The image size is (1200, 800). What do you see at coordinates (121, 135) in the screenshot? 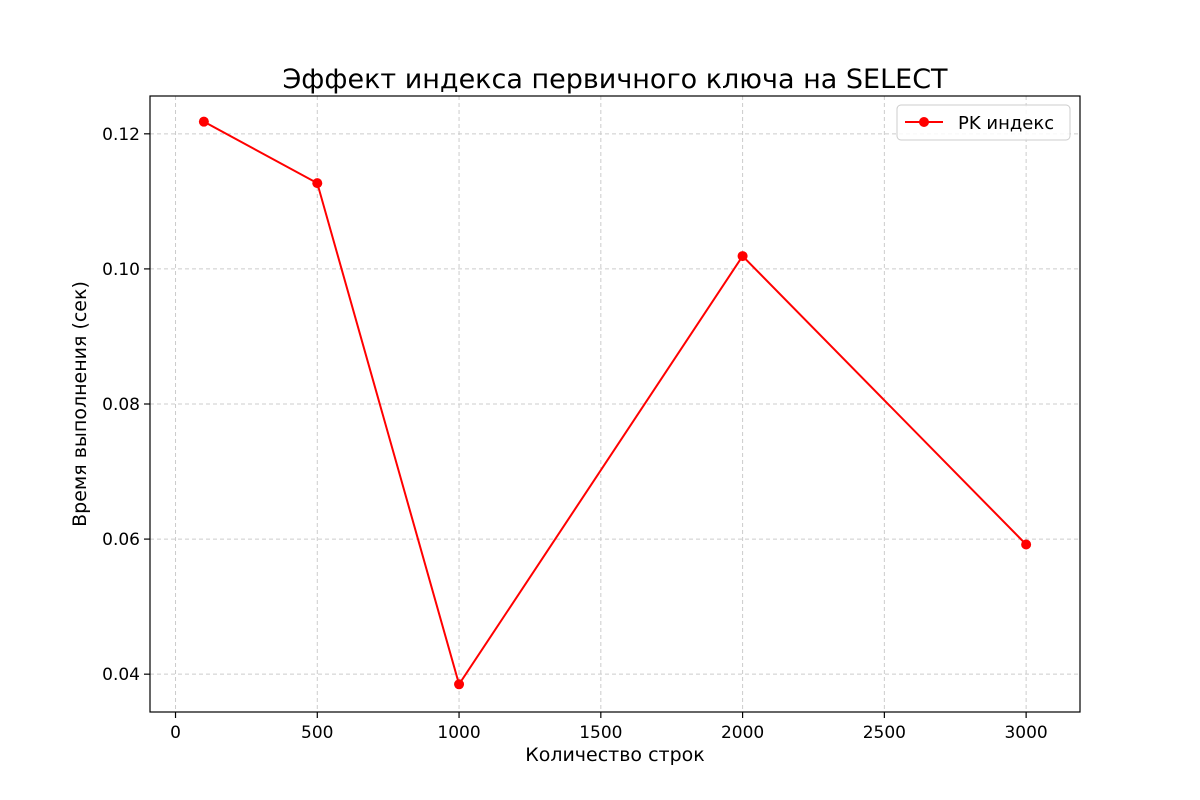
I see `y-tick-label: 0.12` at bounding box center [121, 135].